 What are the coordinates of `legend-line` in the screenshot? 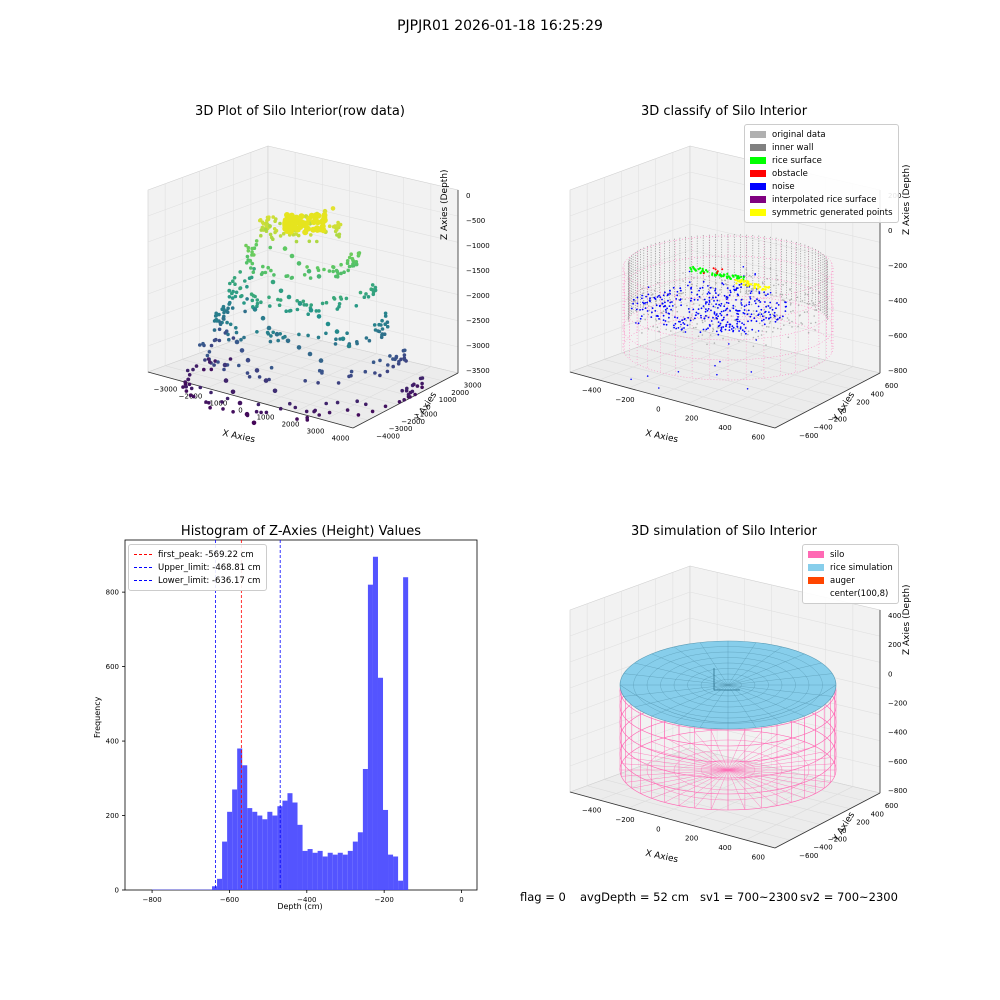 It's located at (143, 580).